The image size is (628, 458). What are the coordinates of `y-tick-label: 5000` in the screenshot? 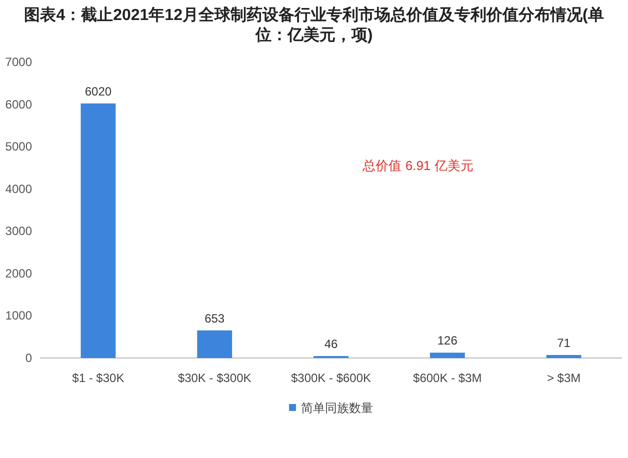 It's located at (18, 147).